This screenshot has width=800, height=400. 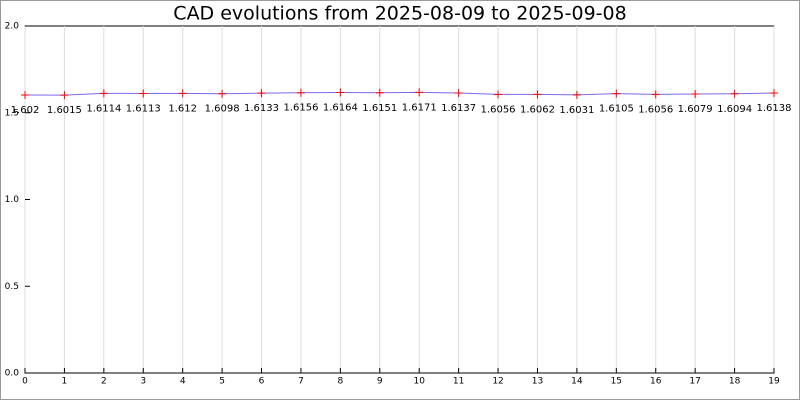 I want to click on x-tick-label: 19, so click(x=774, y=382).